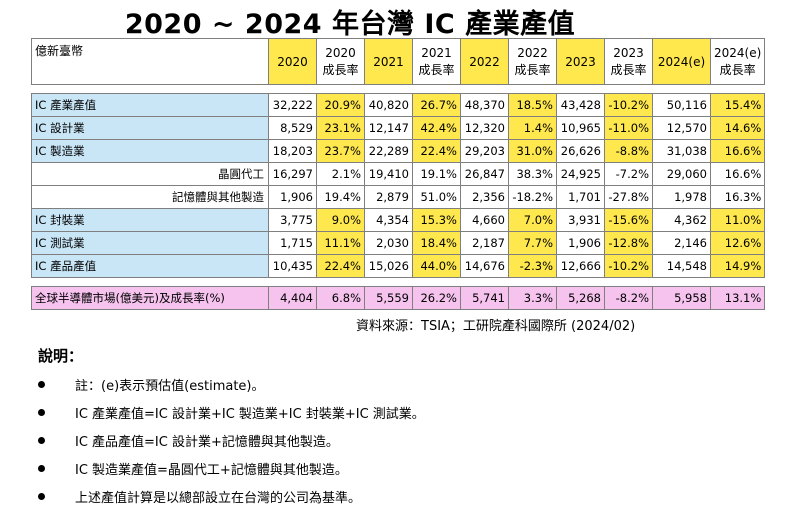 The image size is (800, 513). Describe the element at coordinates (436, 266) in the screenshot. I see `table-cell: 44.0%` at that location.